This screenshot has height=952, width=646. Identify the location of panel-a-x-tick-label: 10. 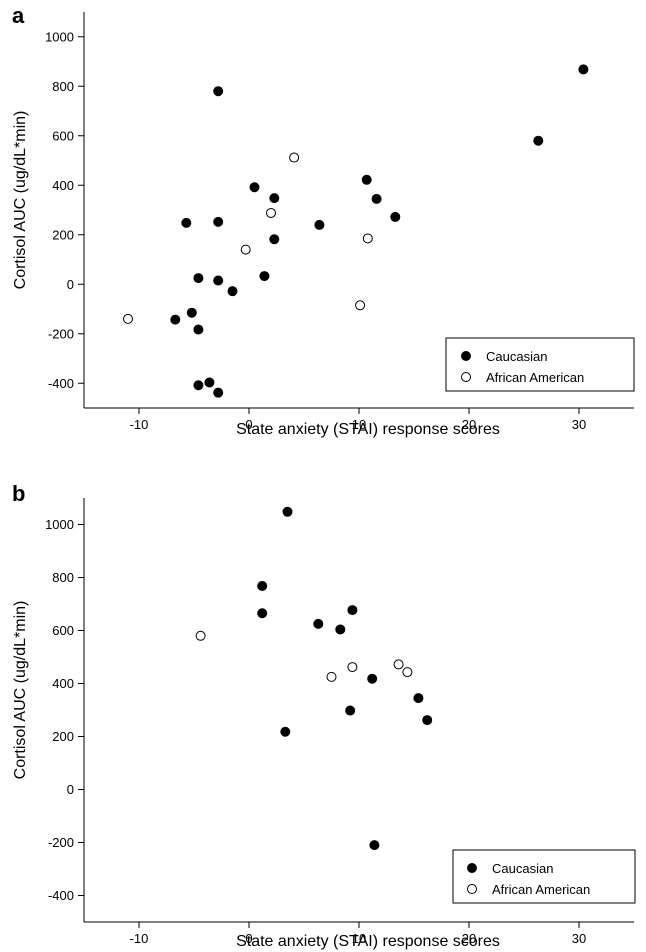
(359, 424).